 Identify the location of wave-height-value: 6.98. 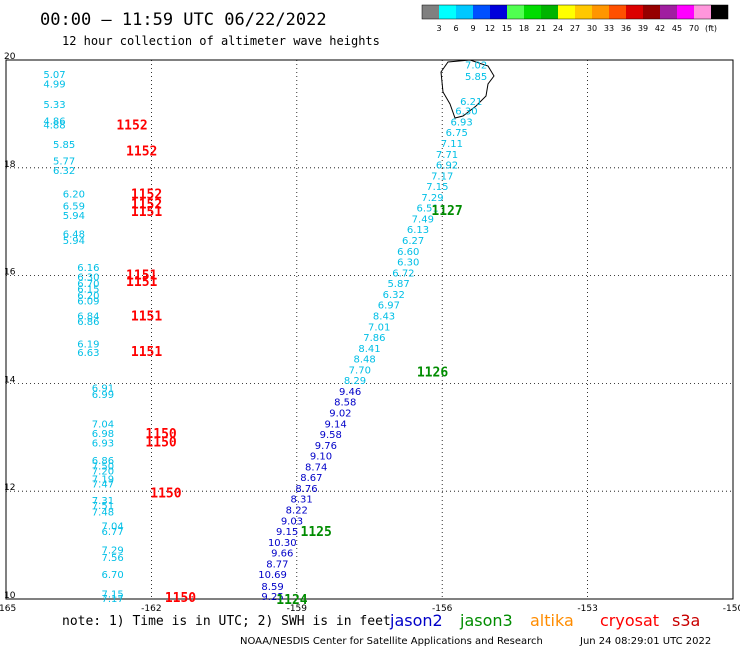
(103, 434).